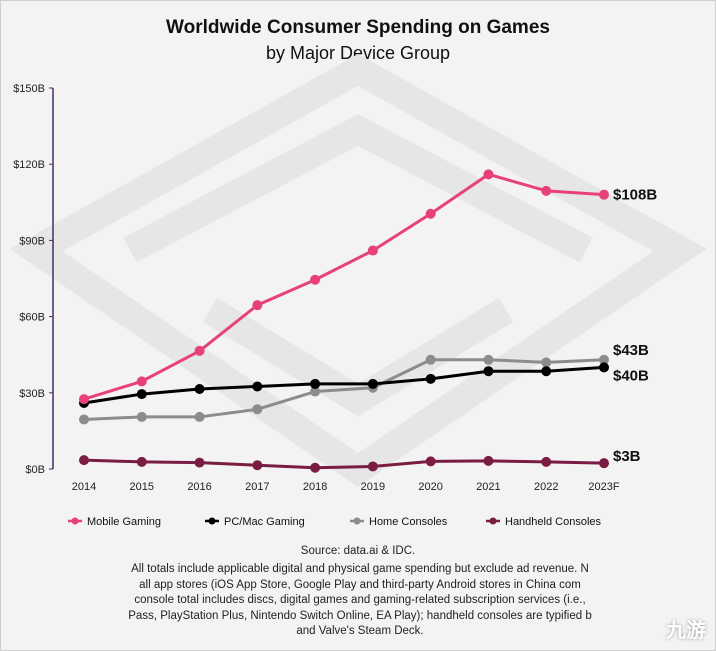  Describe the element at coordinates (142, 487) in the screenshot. I see `x-tick-label: 2015` at that location.